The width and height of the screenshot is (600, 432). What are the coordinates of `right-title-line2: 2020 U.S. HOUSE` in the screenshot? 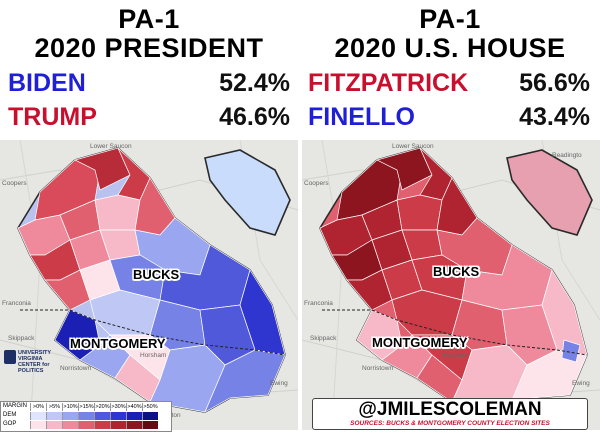 It's located at (450, 48).